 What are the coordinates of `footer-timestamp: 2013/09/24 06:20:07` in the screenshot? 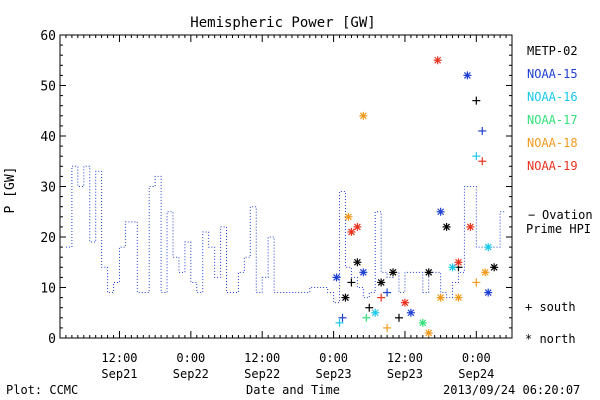 It's located at (511, 390).